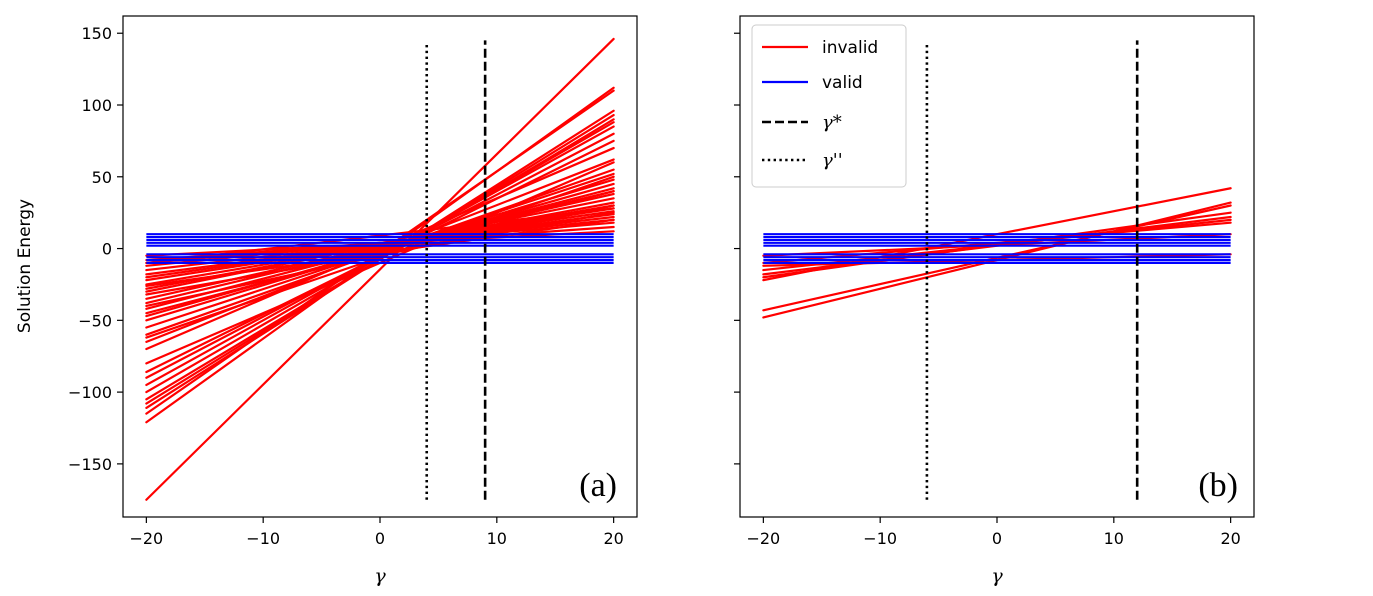  What do you see at coordinates (380, 576) in the screenshot?
I see `panel-a-x-axis-label: γ` at bounding box center [380, 576].